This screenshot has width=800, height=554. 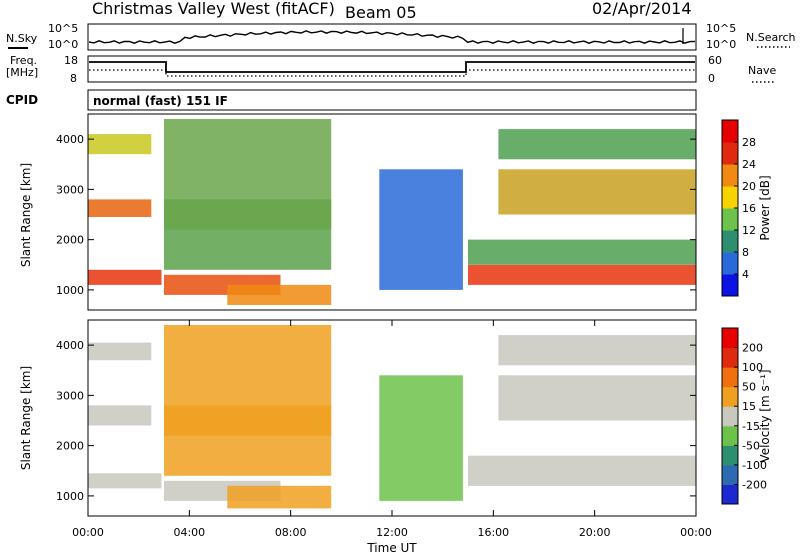 I want to click on power-colorbar-tick-label: 12, so click(x=749, y=230).